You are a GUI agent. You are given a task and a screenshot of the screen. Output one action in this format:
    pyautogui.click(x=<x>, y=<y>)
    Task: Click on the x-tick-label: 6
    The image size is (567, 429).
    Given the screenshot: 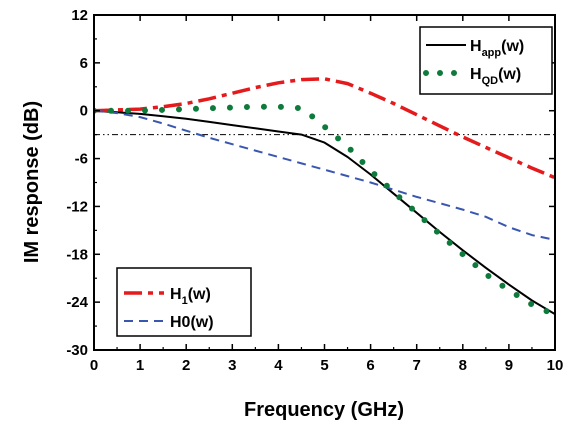 What is the action you would take?
    pyautogui.click(x=370, y=365)
    